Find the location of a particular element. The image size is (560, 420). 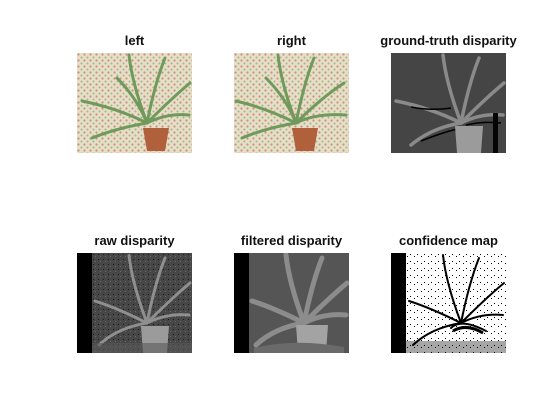

left-image-panel: left is located at coordinates (134, 93).